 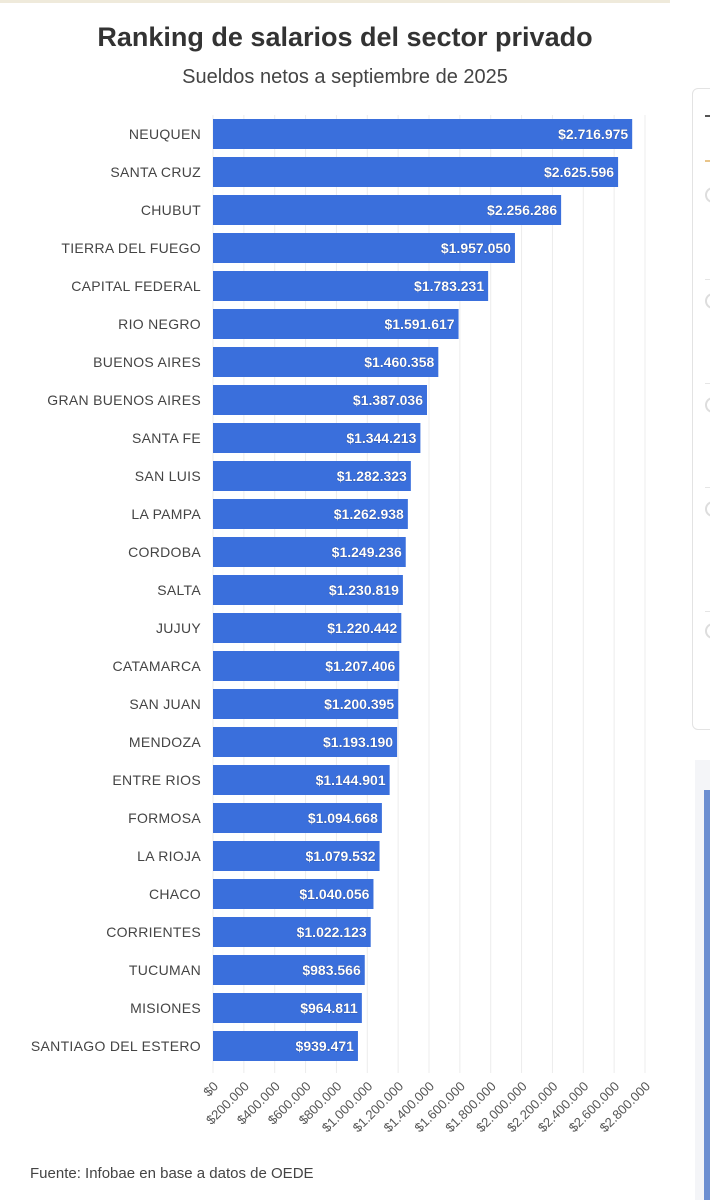 What do you see at coordinates (156, 666) in the screenshot?
I see `category-label: CATAMARCA` at bounding box center [156, 666].